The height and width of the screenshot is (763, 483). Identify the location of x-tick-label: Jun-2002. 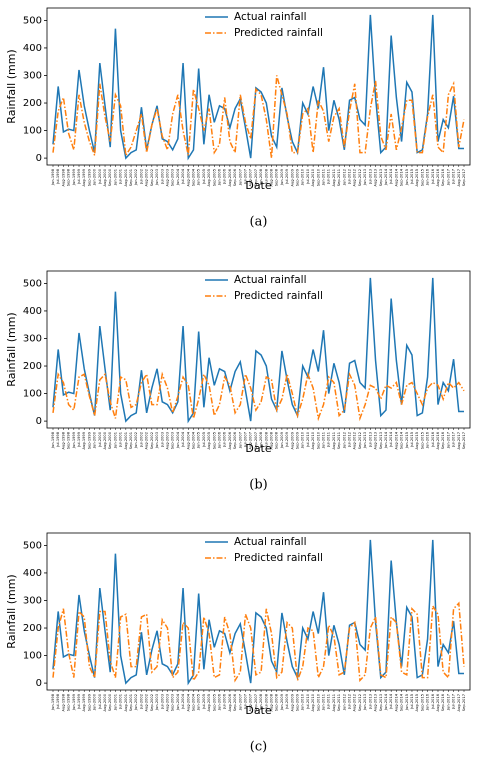
(136, 702).